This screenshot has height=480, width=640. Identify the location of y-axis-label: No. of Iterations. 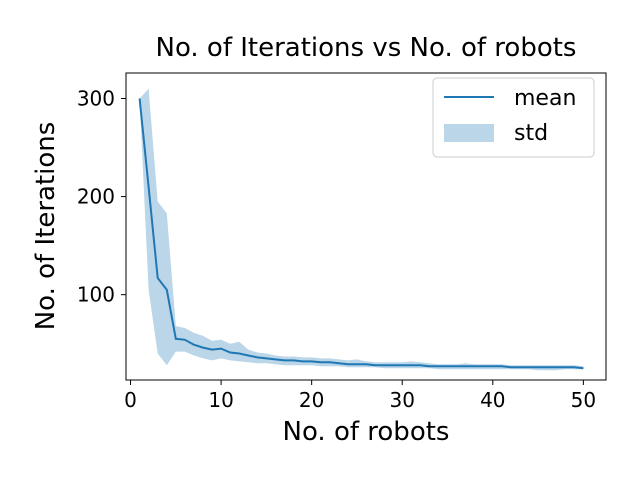
(46, 226).